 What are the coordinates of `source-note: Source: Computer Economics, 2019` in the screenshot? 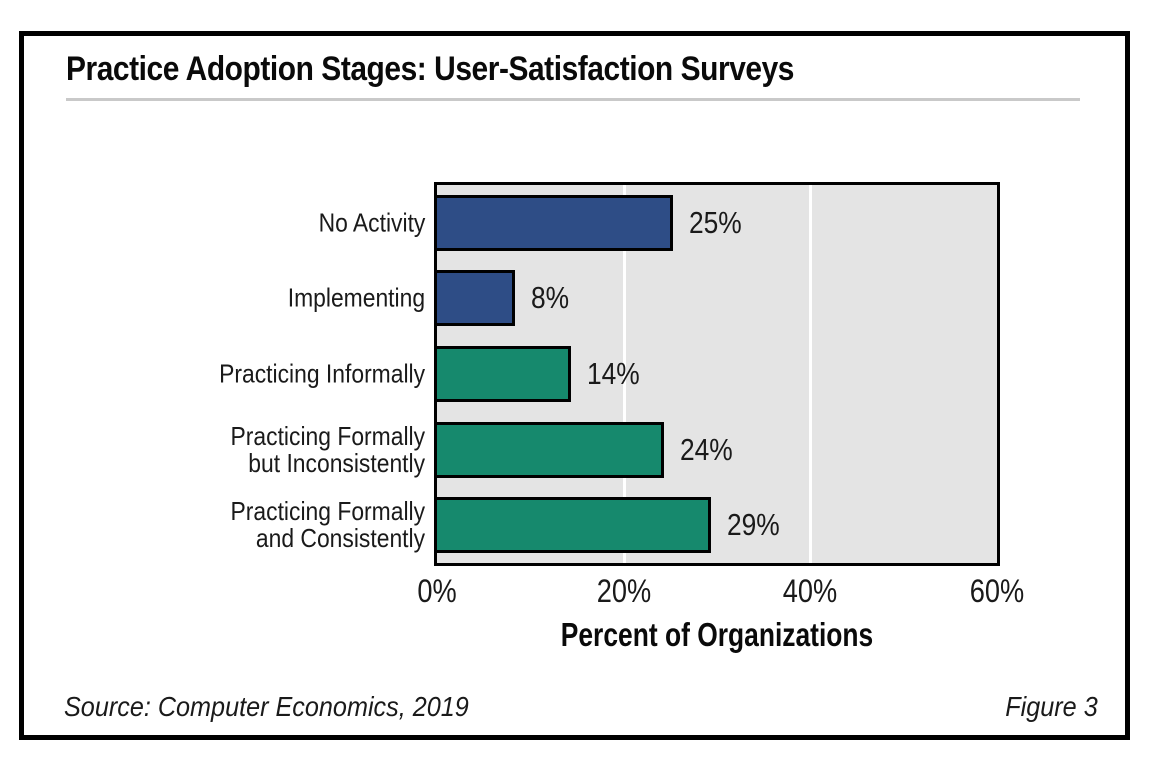 It's located at (266, 706).